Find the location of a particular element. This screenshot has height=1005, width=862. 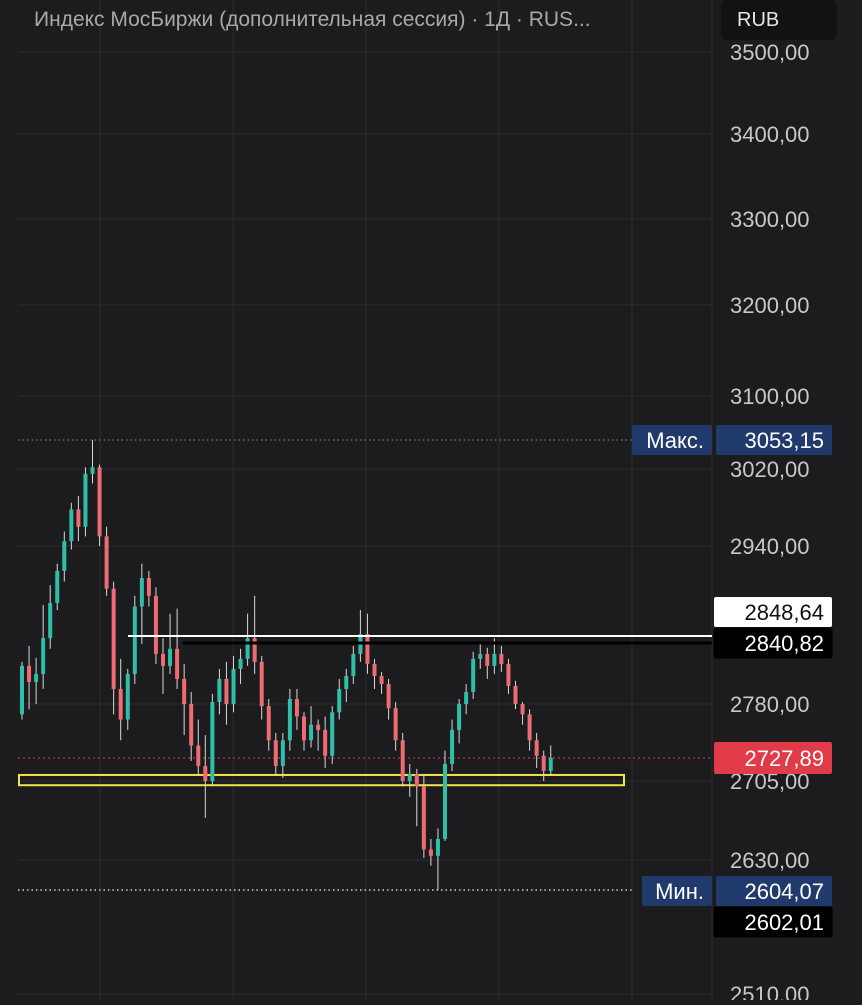

current-price-badge-bg is located at coordinates (773, 758).